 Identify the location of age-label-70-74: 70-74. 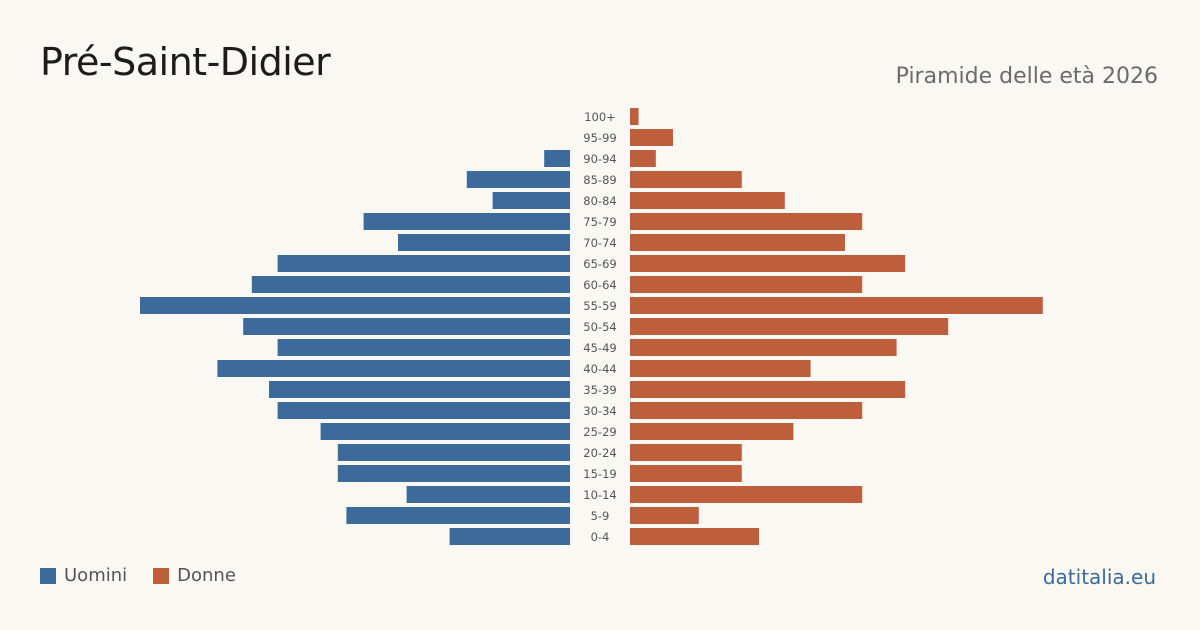
(599, 243).